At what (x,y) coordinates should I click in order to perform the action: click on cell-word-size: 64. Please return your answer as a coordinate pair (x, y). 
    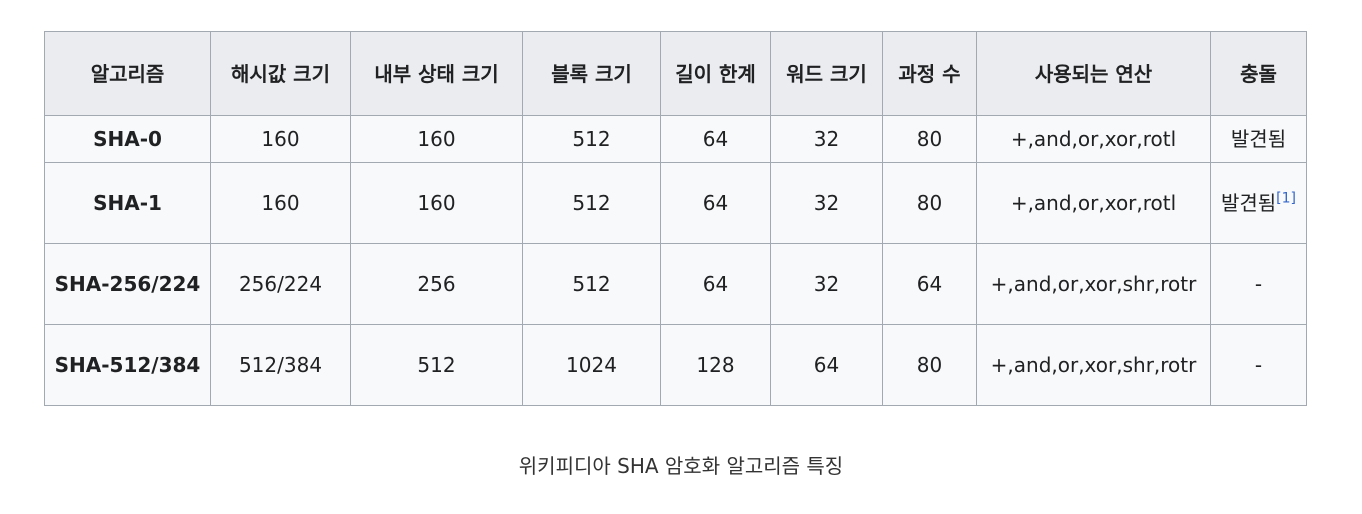
    Looking at the image, I should click on (826, 365).